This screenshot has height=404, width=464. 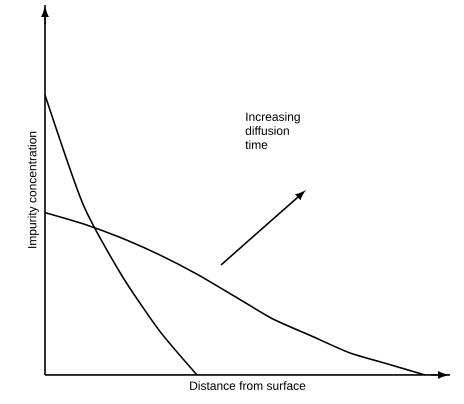 I want to click on x-axis-title: Distance from surface, so click(x=248, y=385).